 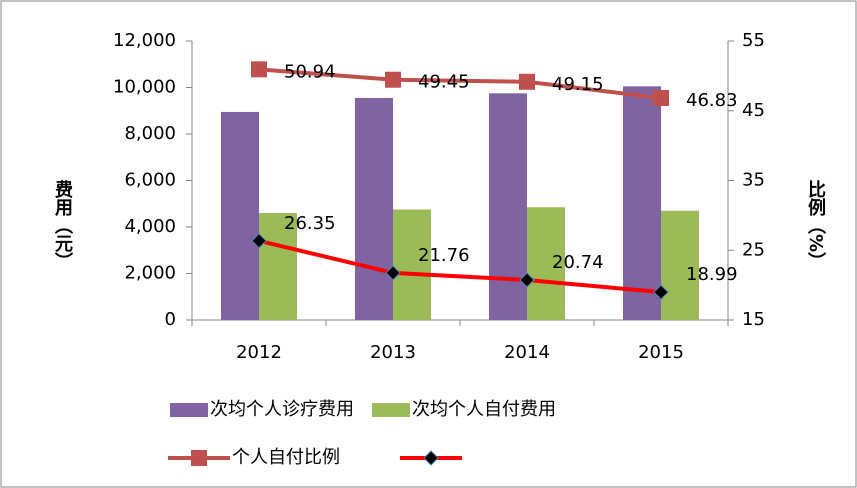 What do you see at coordinates (444, 255) in the screenshot?
I see `data-label: 21.76` at bounding box center [444, 255].